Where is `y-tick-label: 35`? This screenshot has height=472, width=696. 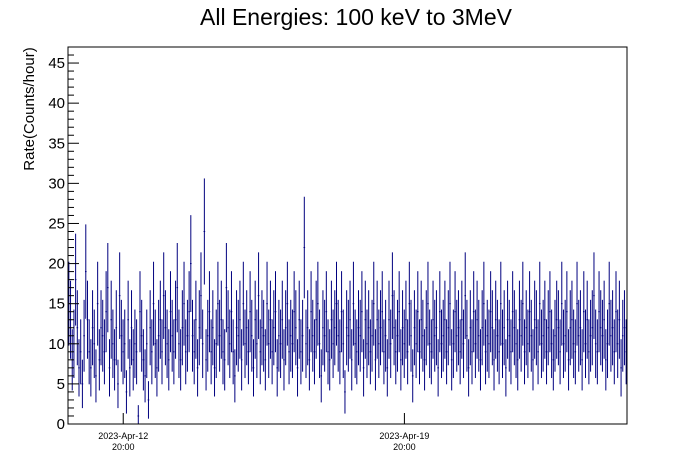
y-tick-label: 35 is located at coordinates (56, 143).